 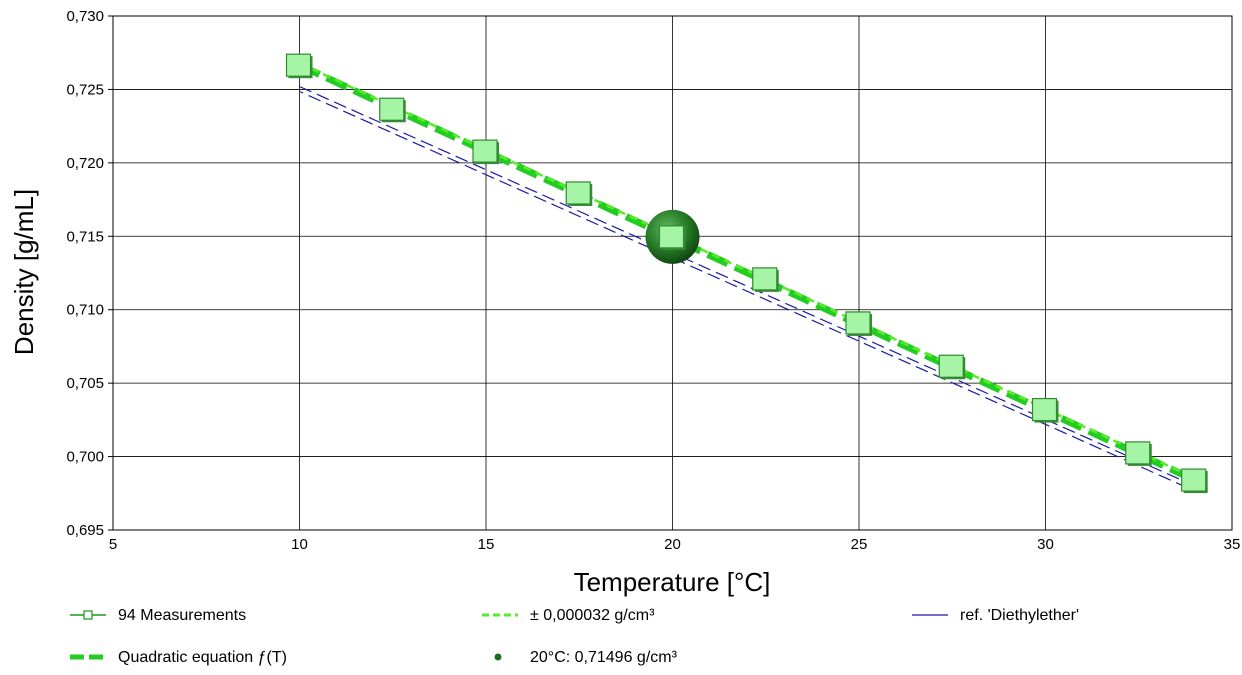 I want to click on y-tick-label: 0,725, so click(x=85, y=89).